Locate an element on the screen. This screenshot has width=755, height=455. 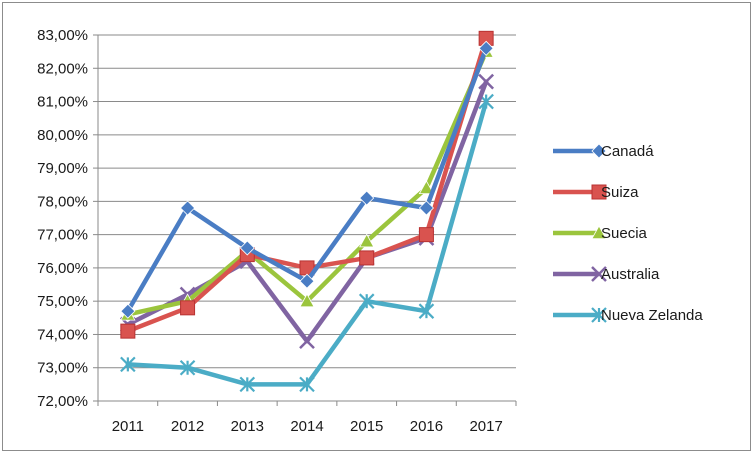
y-tick-label: 79,00% is located at coordinates (62, 168).